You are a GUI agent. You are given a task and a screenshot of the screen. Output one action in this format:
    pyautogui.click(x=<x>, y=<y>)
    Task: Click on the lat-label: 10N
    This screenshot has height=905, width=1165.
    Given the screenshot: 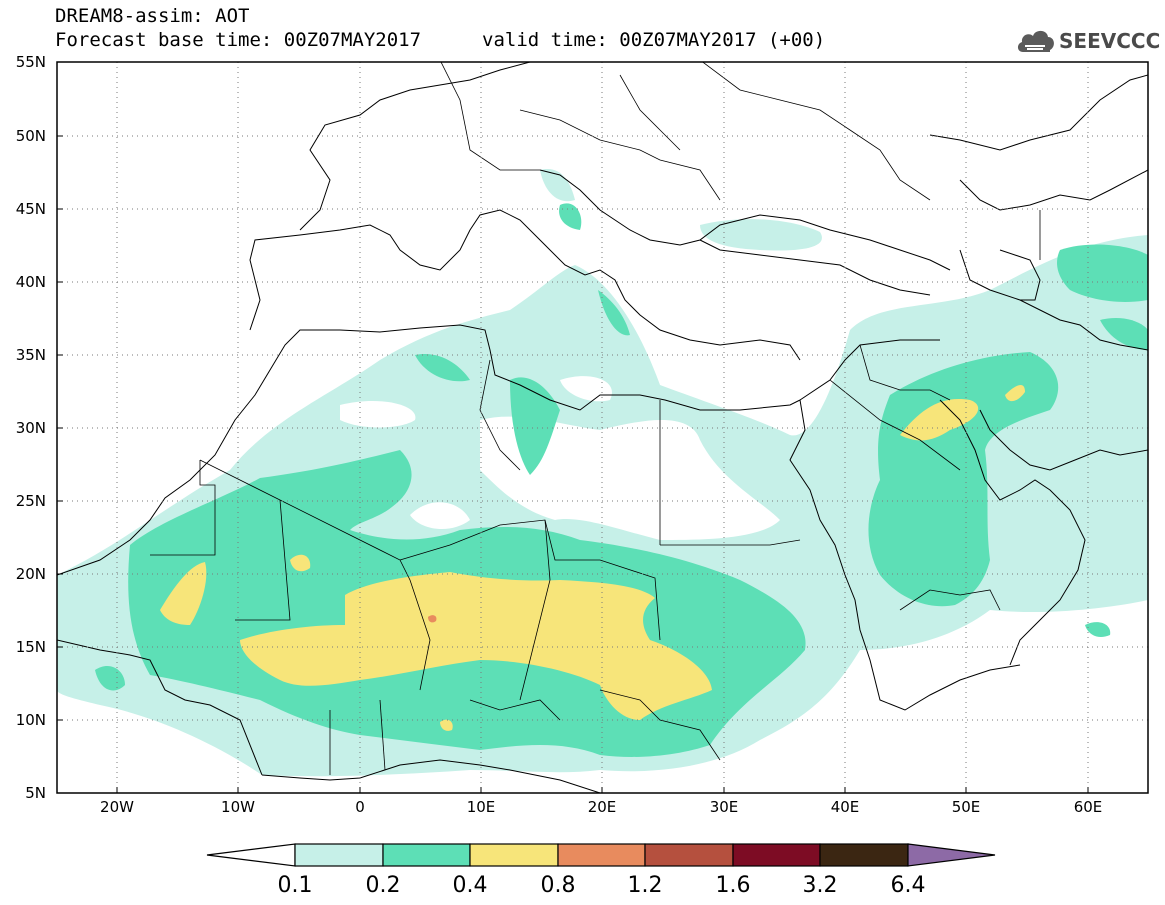 What is the action you would take?
    pyautogui.click(x=31, y=720)
    